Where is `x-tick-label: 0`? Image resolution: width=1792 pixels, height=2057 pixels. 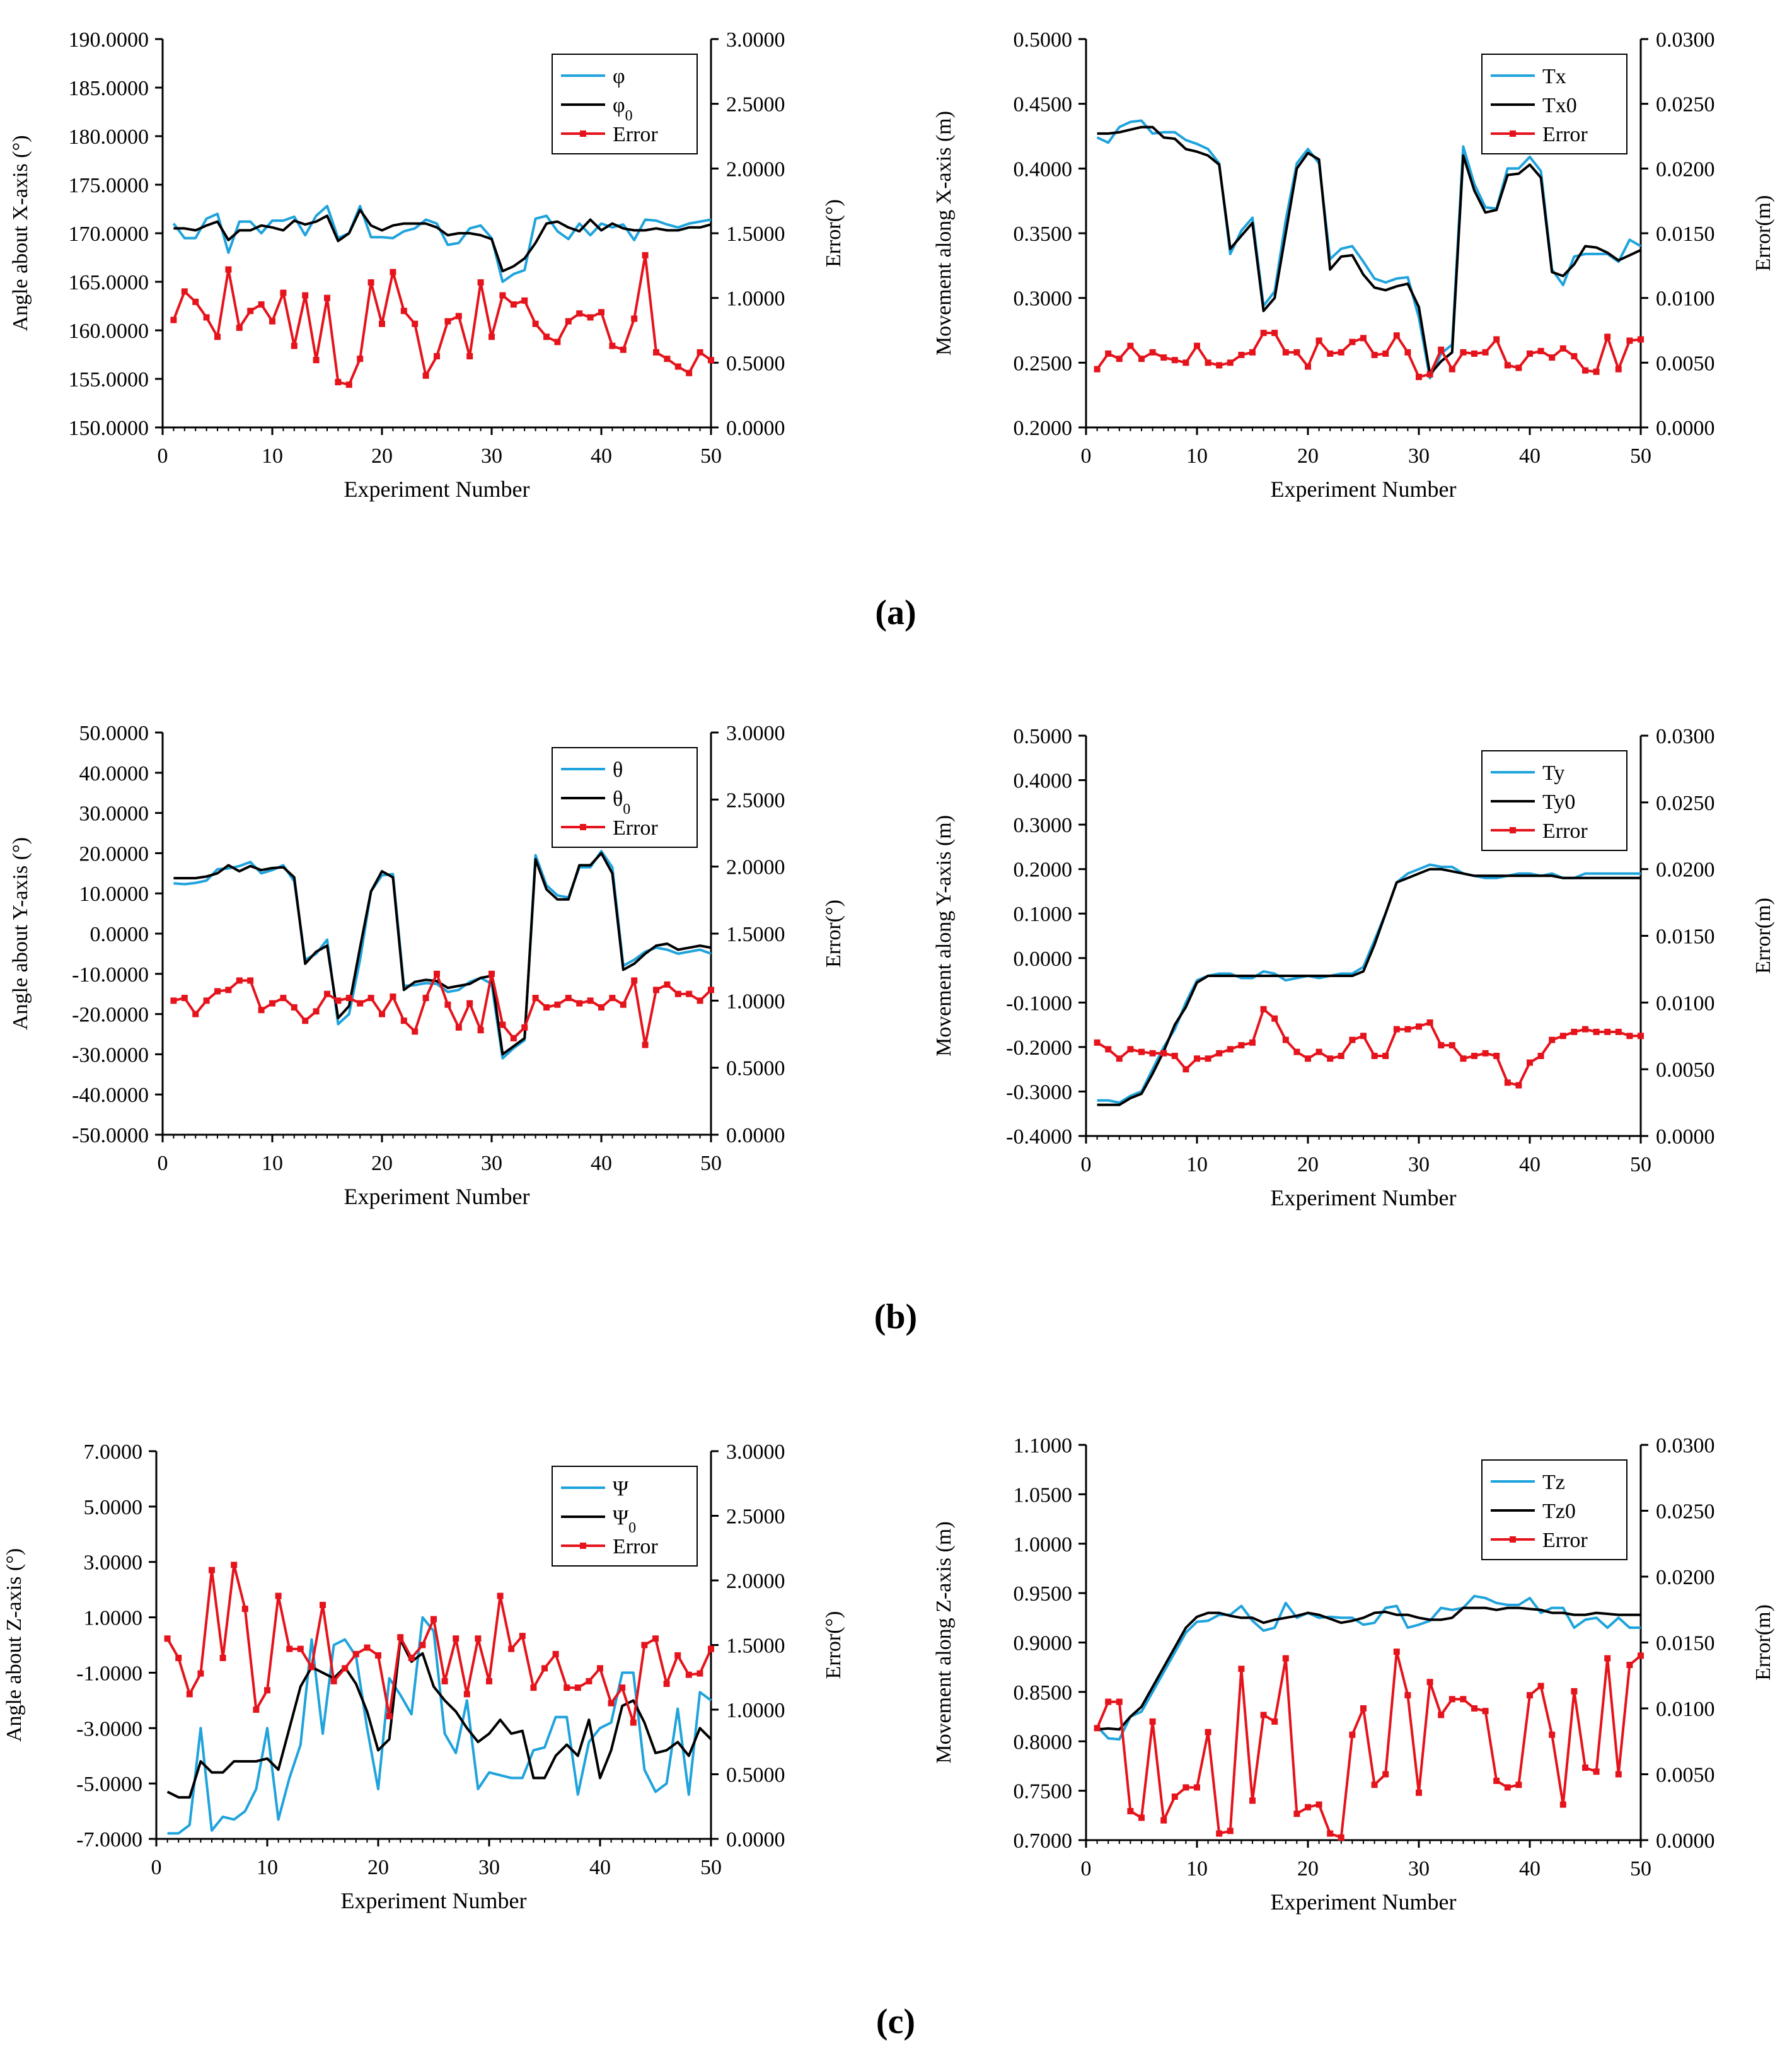 x-tick-label: 0 is located at coordinates (163, 456).